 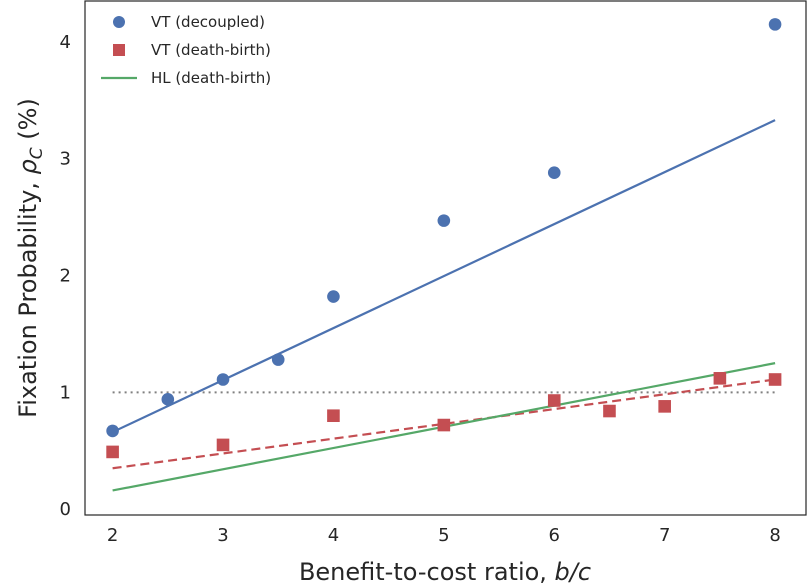 I want to click on y-axis-label: Fixation Probability, ρC (%), so click(x=30, y=258).